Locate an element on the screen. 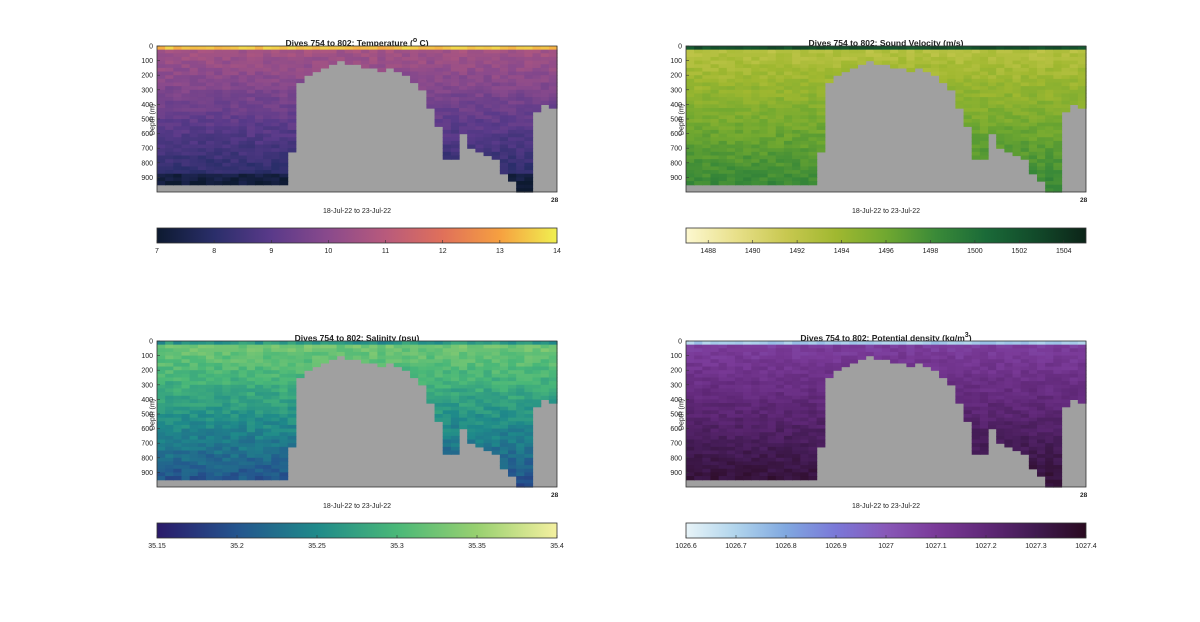  colorbar-gradient is located at coordinates (357, 235).